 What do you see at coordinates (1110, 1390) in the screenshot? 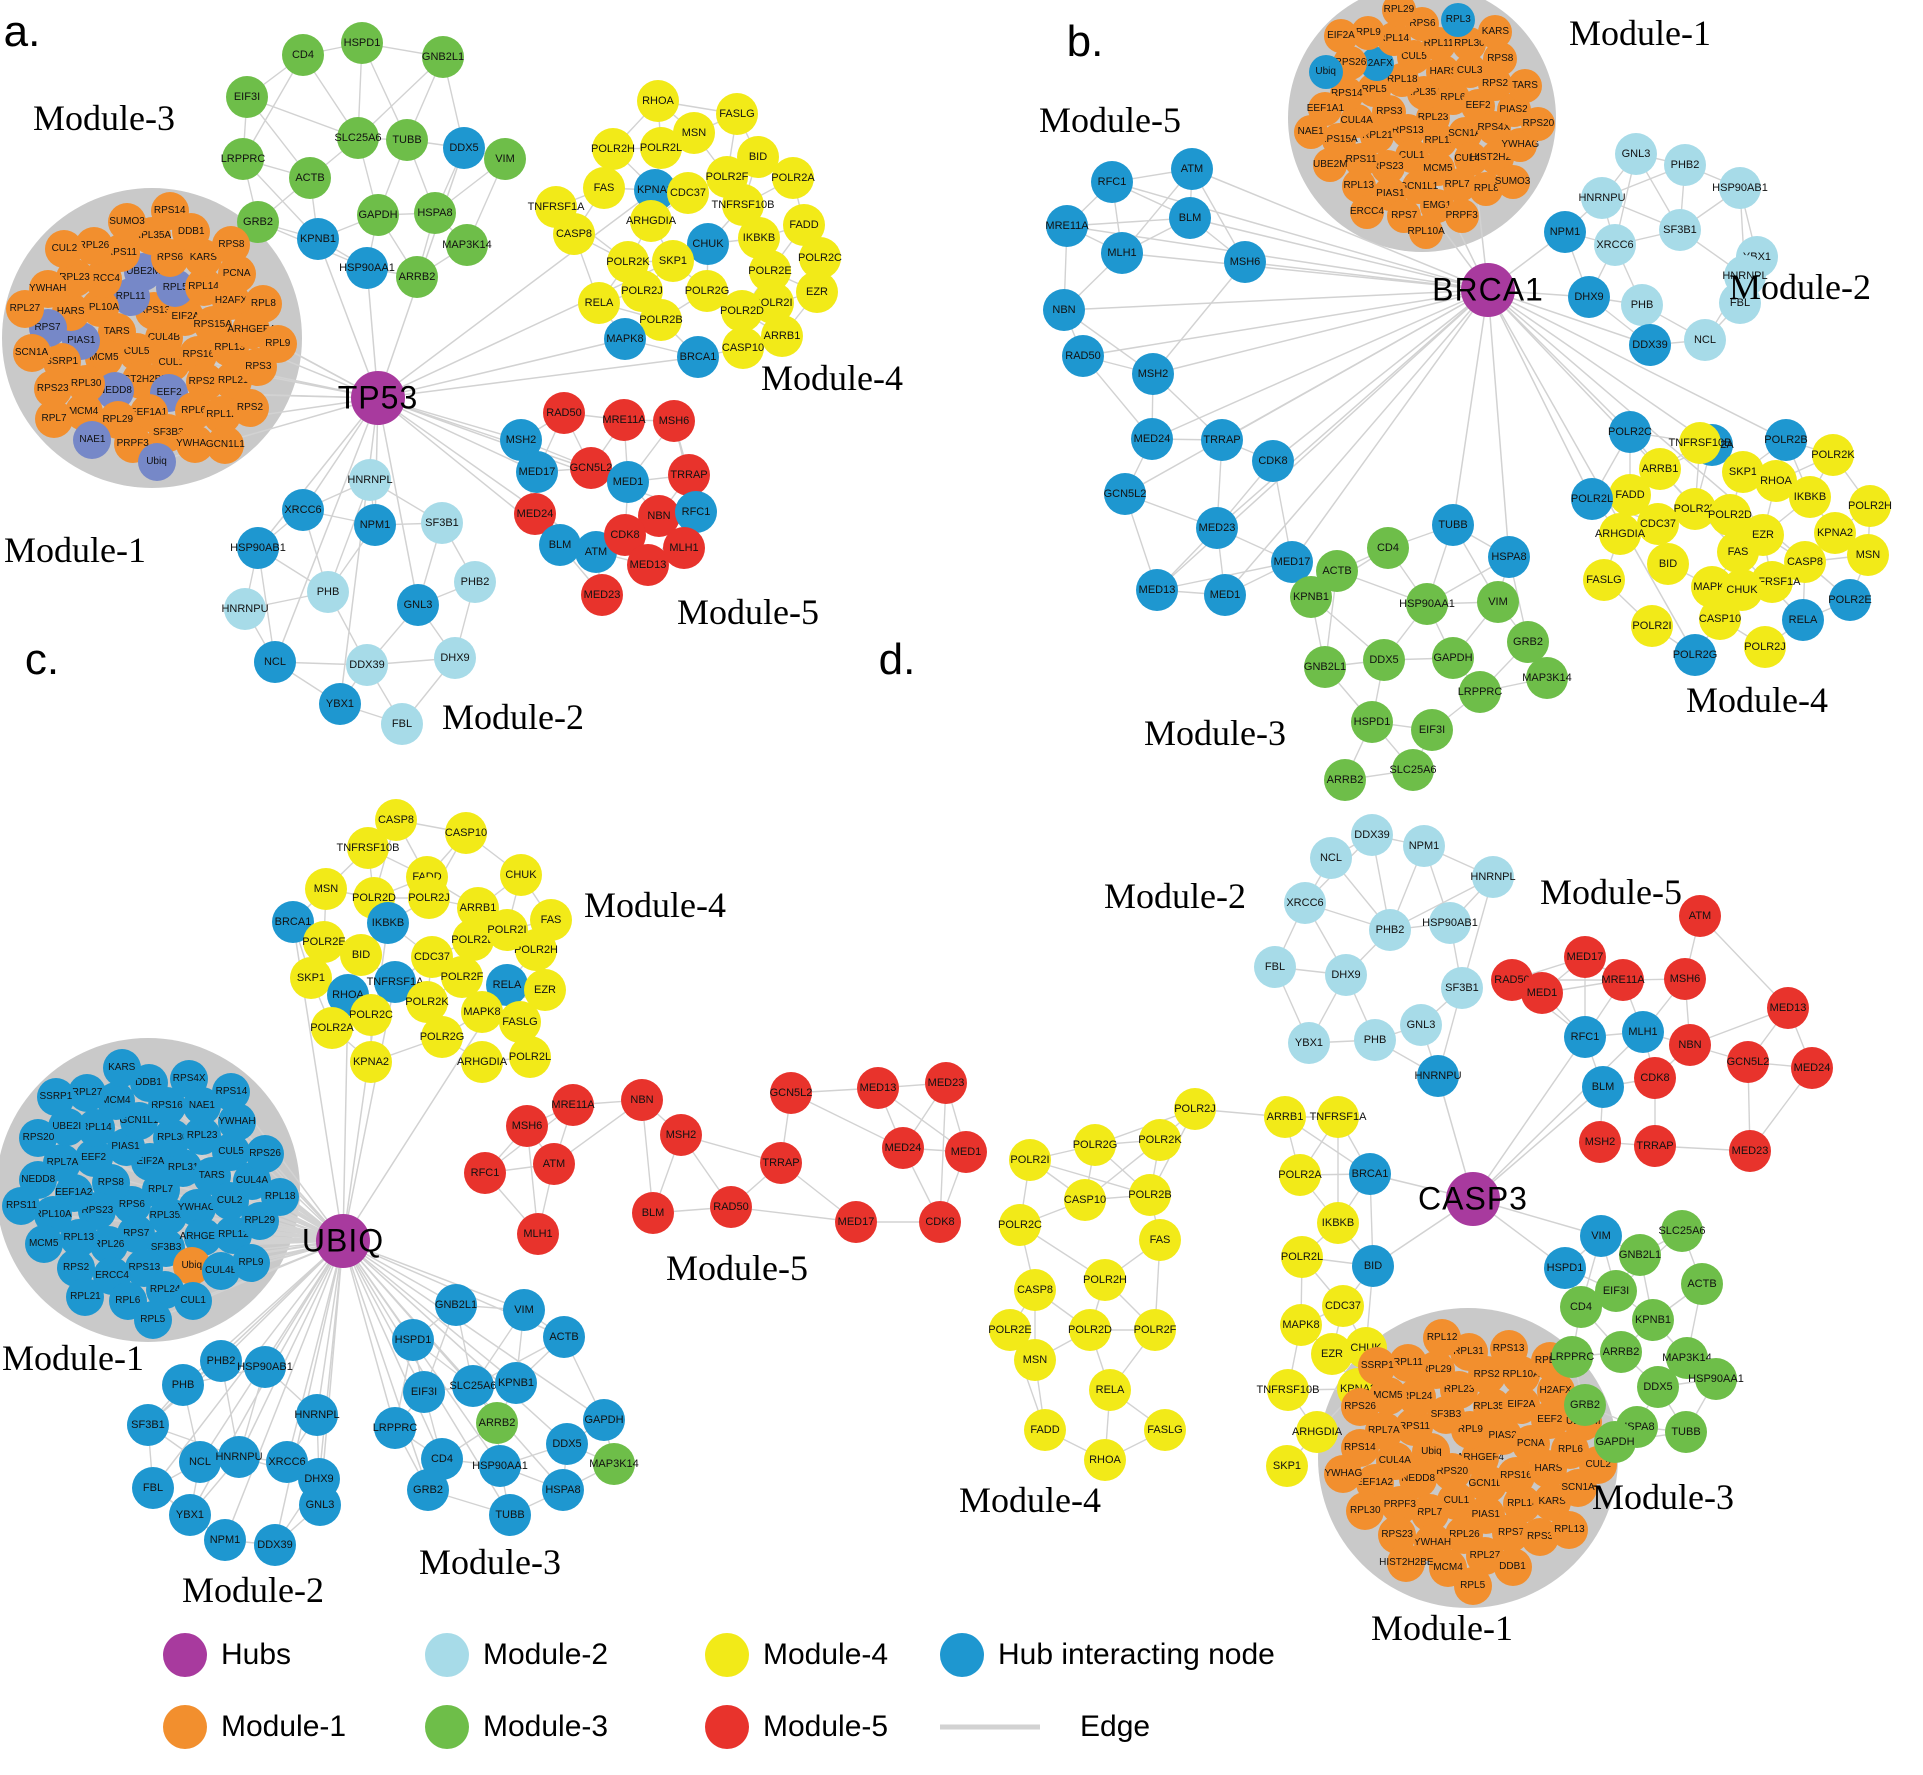
I see `node-RELA: RELA` at bounding box center [1110, 1390].